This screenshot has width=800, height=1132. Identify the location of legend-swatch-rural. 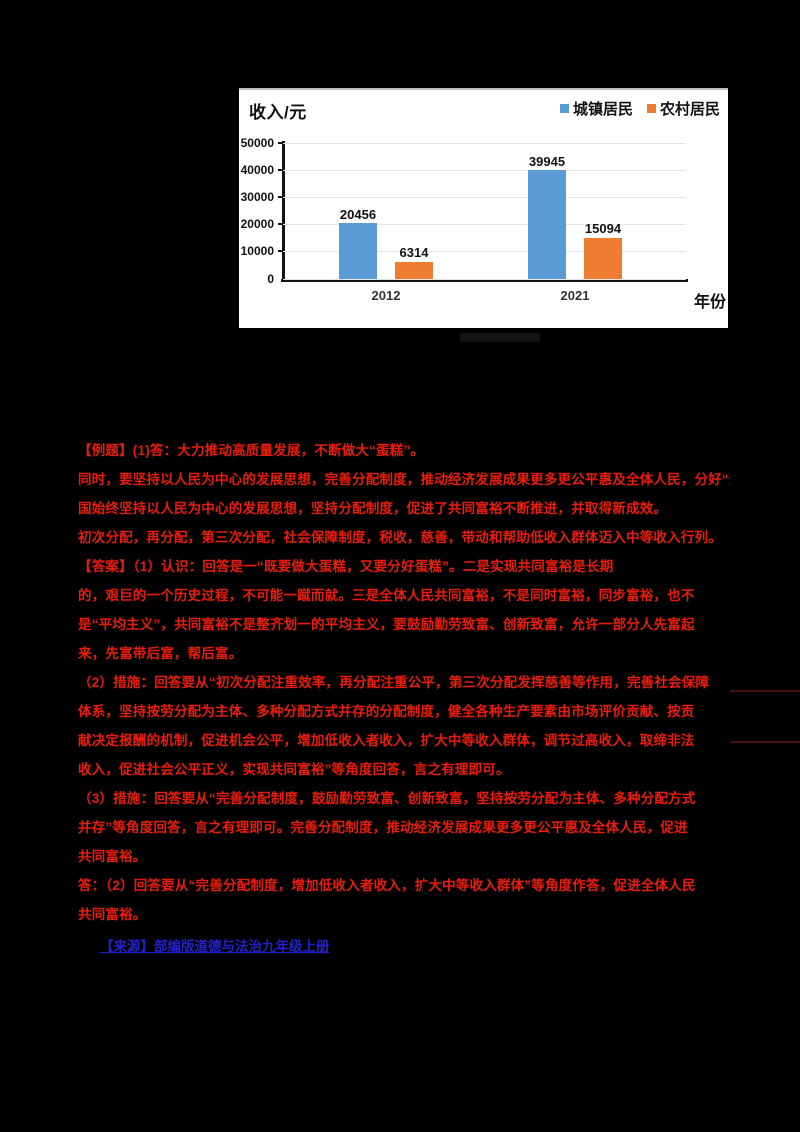
(651, 108).